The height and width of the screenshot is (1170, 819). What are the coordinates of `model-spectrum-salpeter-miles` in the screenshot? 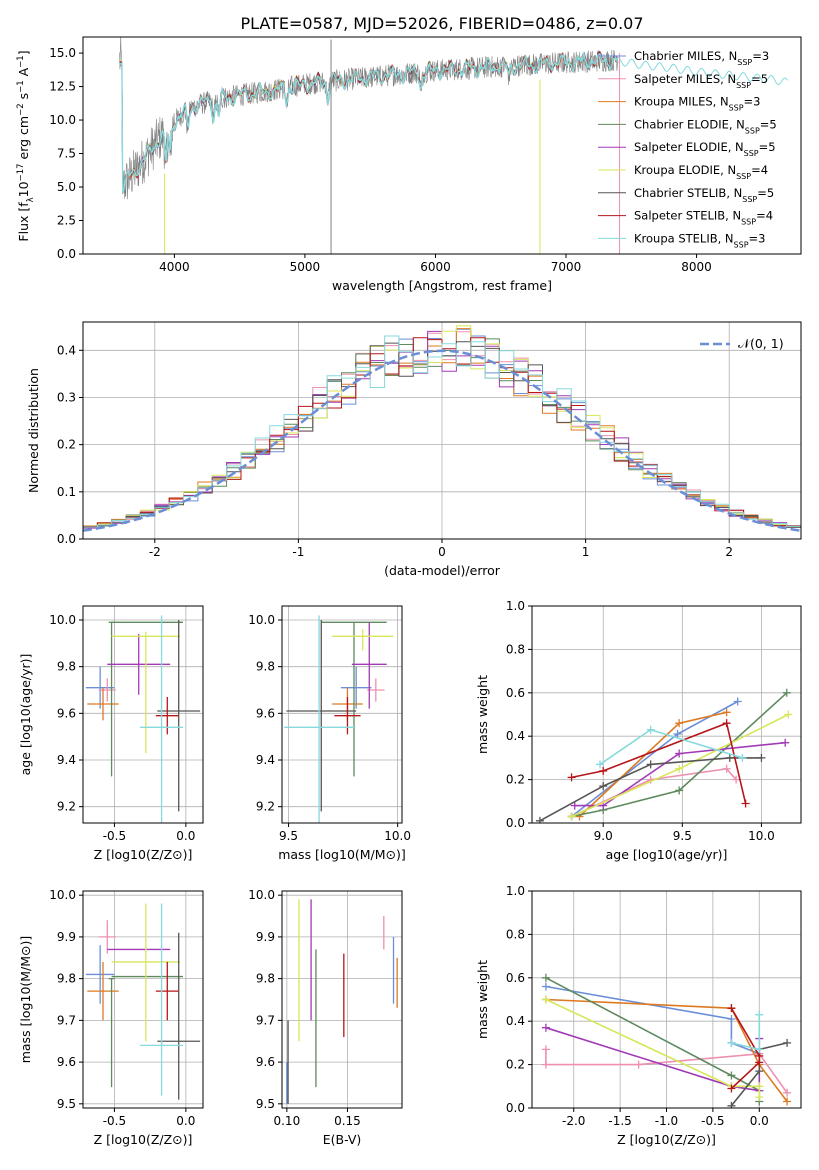 It's located at (369, 121).